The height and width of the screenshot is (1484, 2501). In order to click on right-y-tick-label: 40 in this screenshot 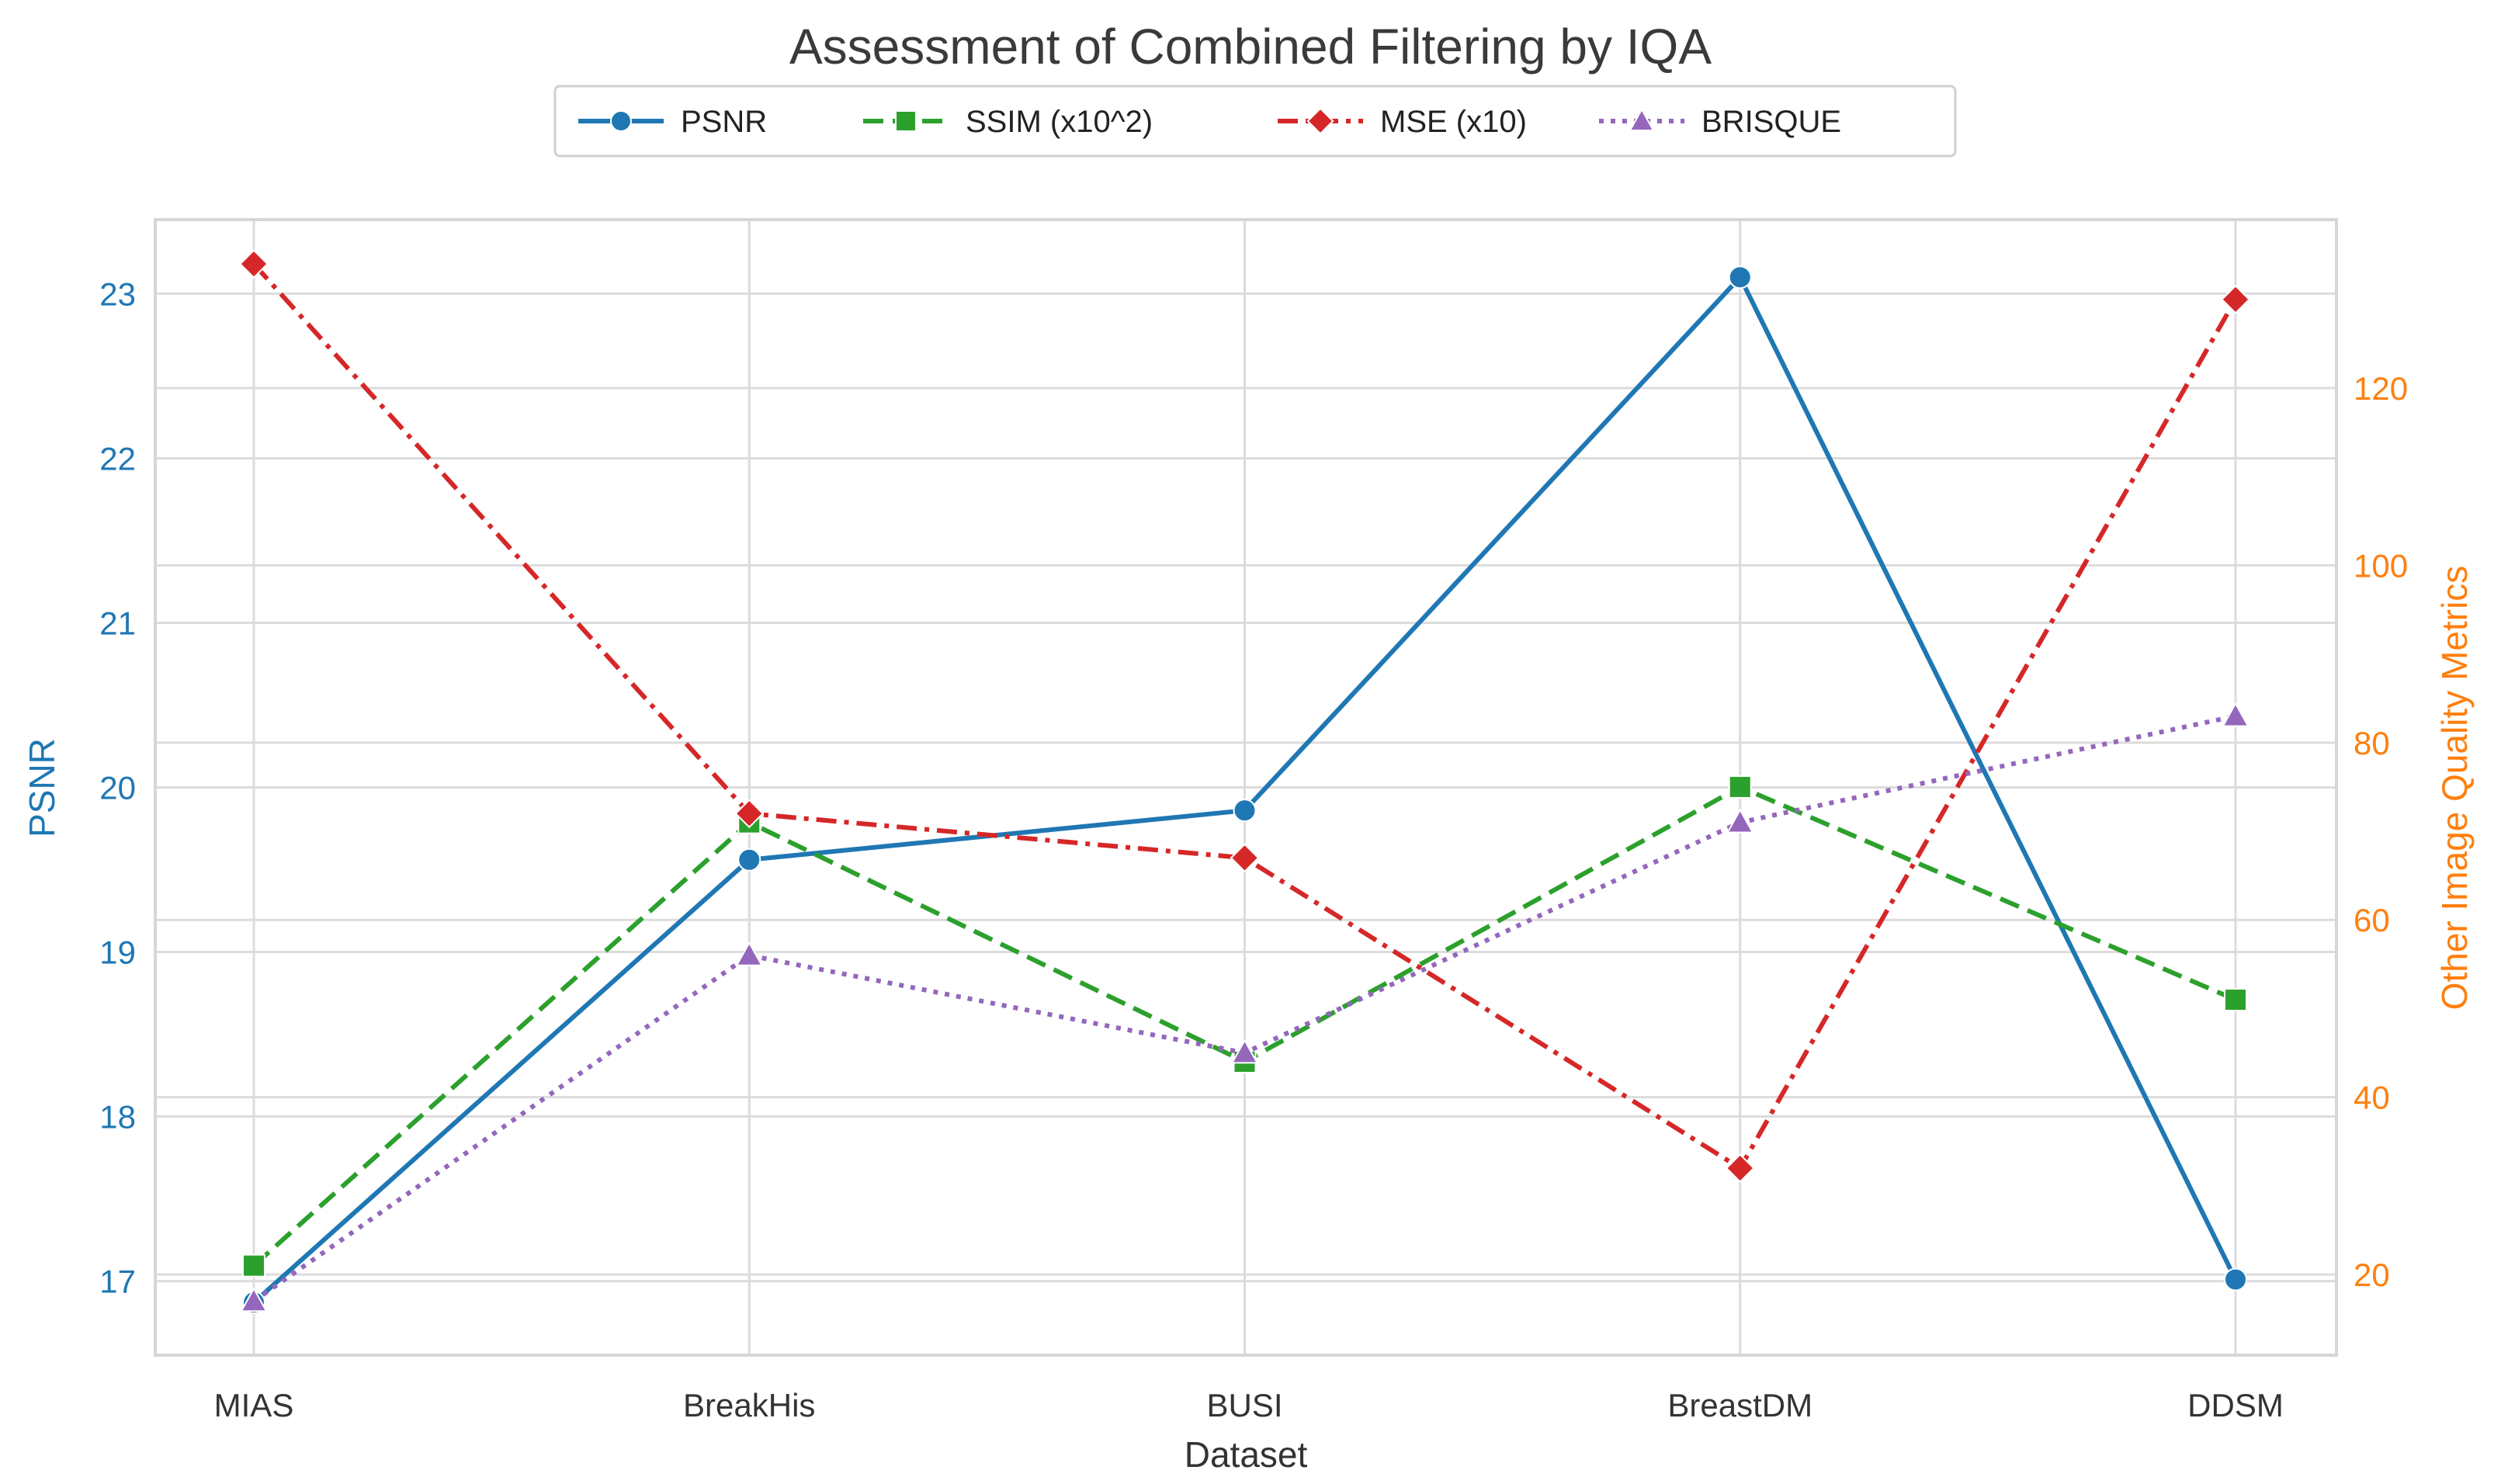, I will do `click(2372, 1098)`.